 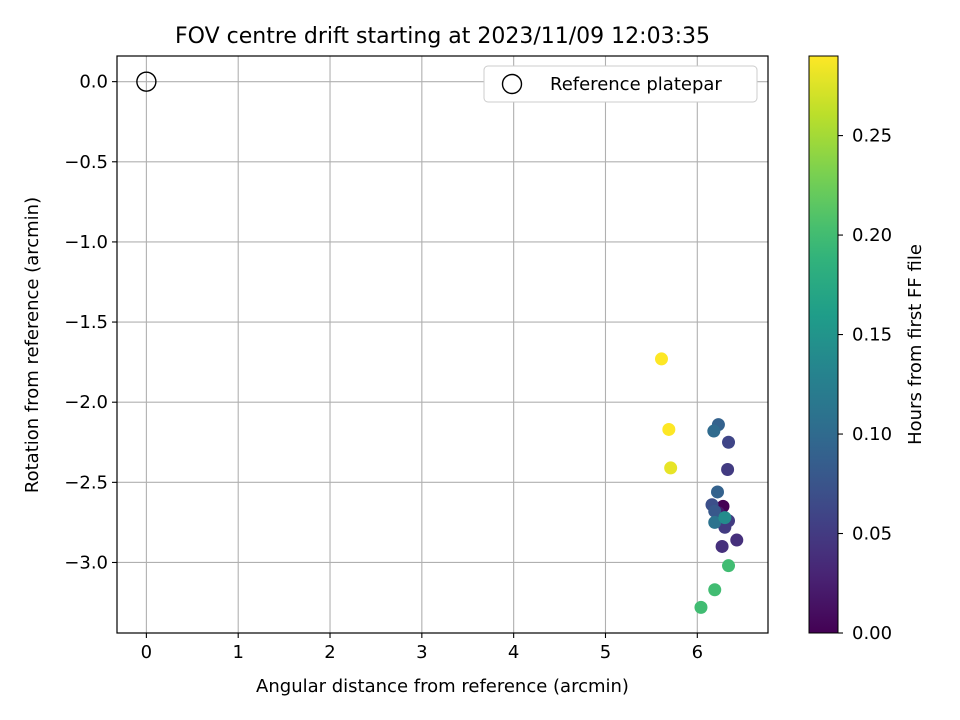 I want to click on colorbar-tick-label: 0.05, so click(x=872, y=534).